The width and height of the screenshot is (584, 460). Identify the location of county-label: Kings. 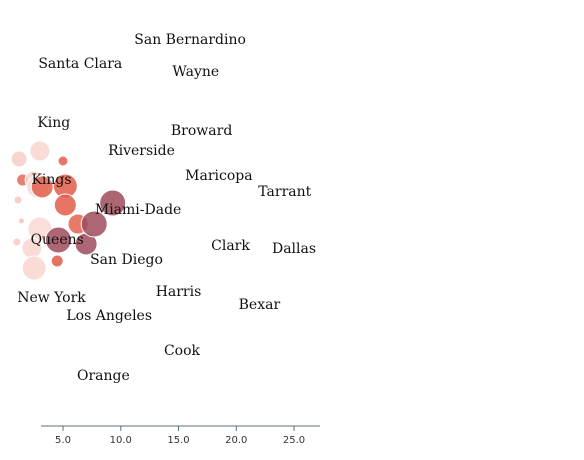
(51, 180).